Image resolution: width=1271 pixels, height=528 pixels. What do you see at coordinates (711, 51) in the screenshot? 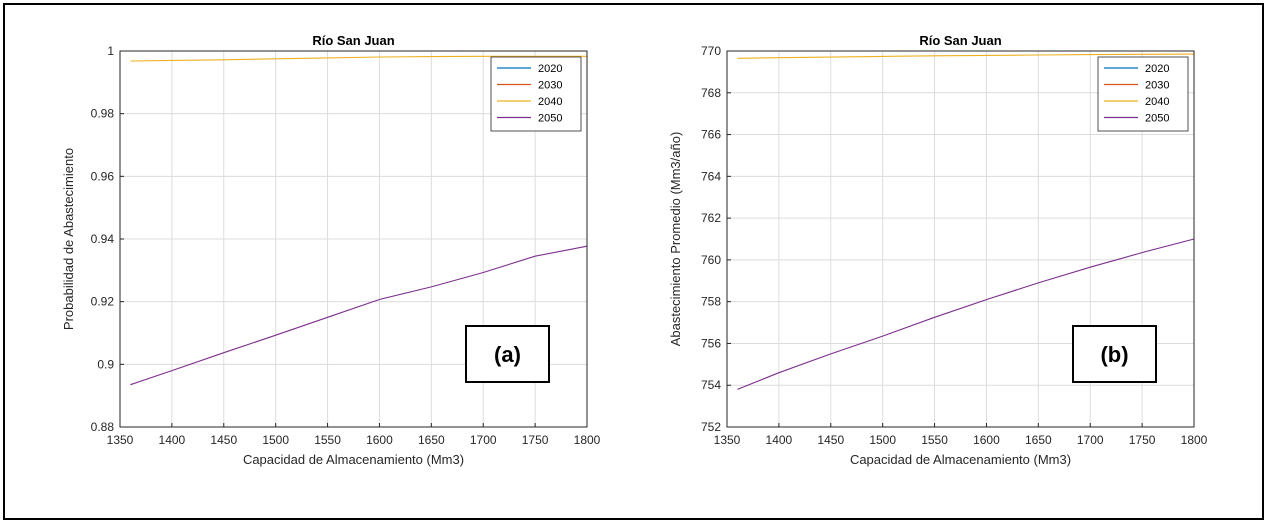
I see `y-tick-label: 770` at bounding box center [711, 51].